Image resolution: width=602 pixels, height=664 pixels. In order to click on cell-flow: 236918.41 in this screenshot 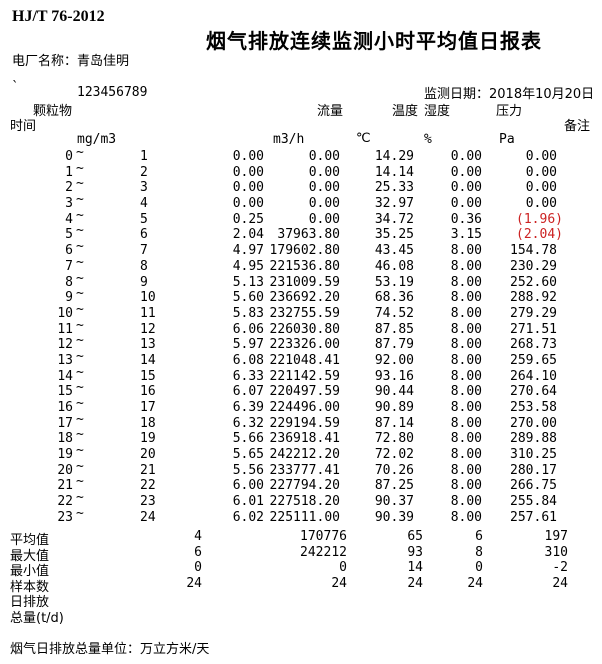, I will do `click(304, 439)`.